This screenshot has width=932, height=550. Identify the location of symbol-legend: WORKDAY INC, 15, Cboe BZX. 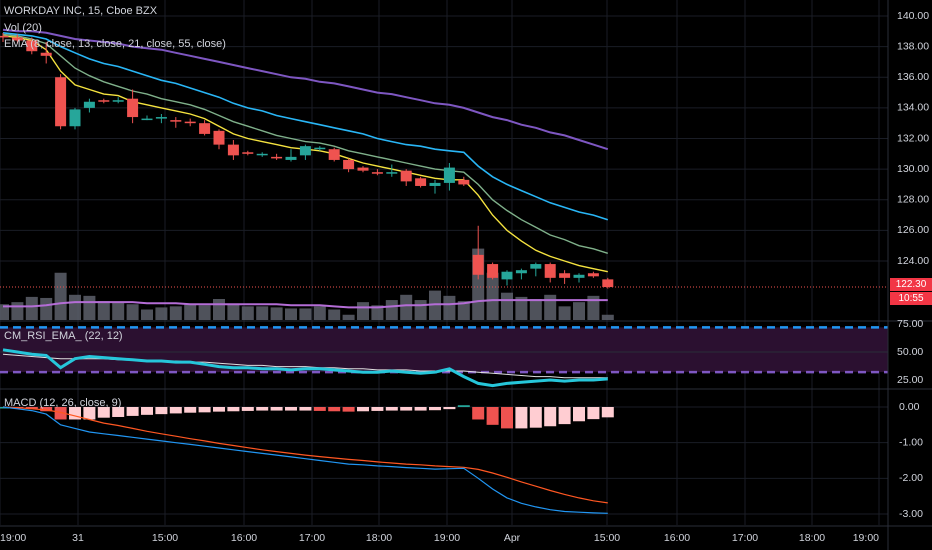
(81, 11).